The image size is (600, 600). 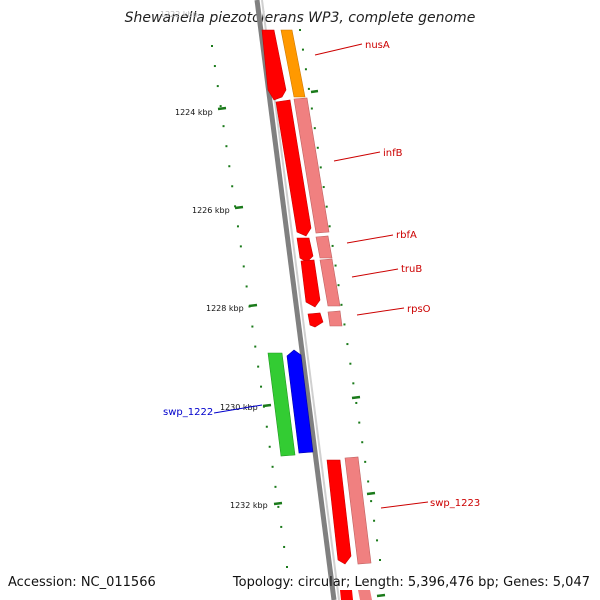 What do you see at coordinates (330, 282) in the screenshot?
I see `gene-block-truB` at bounding box center [330, 282].